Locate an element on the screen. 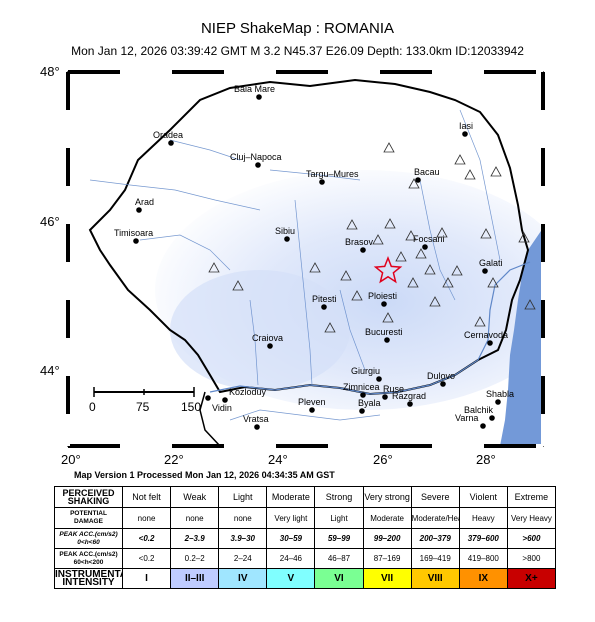  city-label: Giurgiu is located at coordinates (365, 371).